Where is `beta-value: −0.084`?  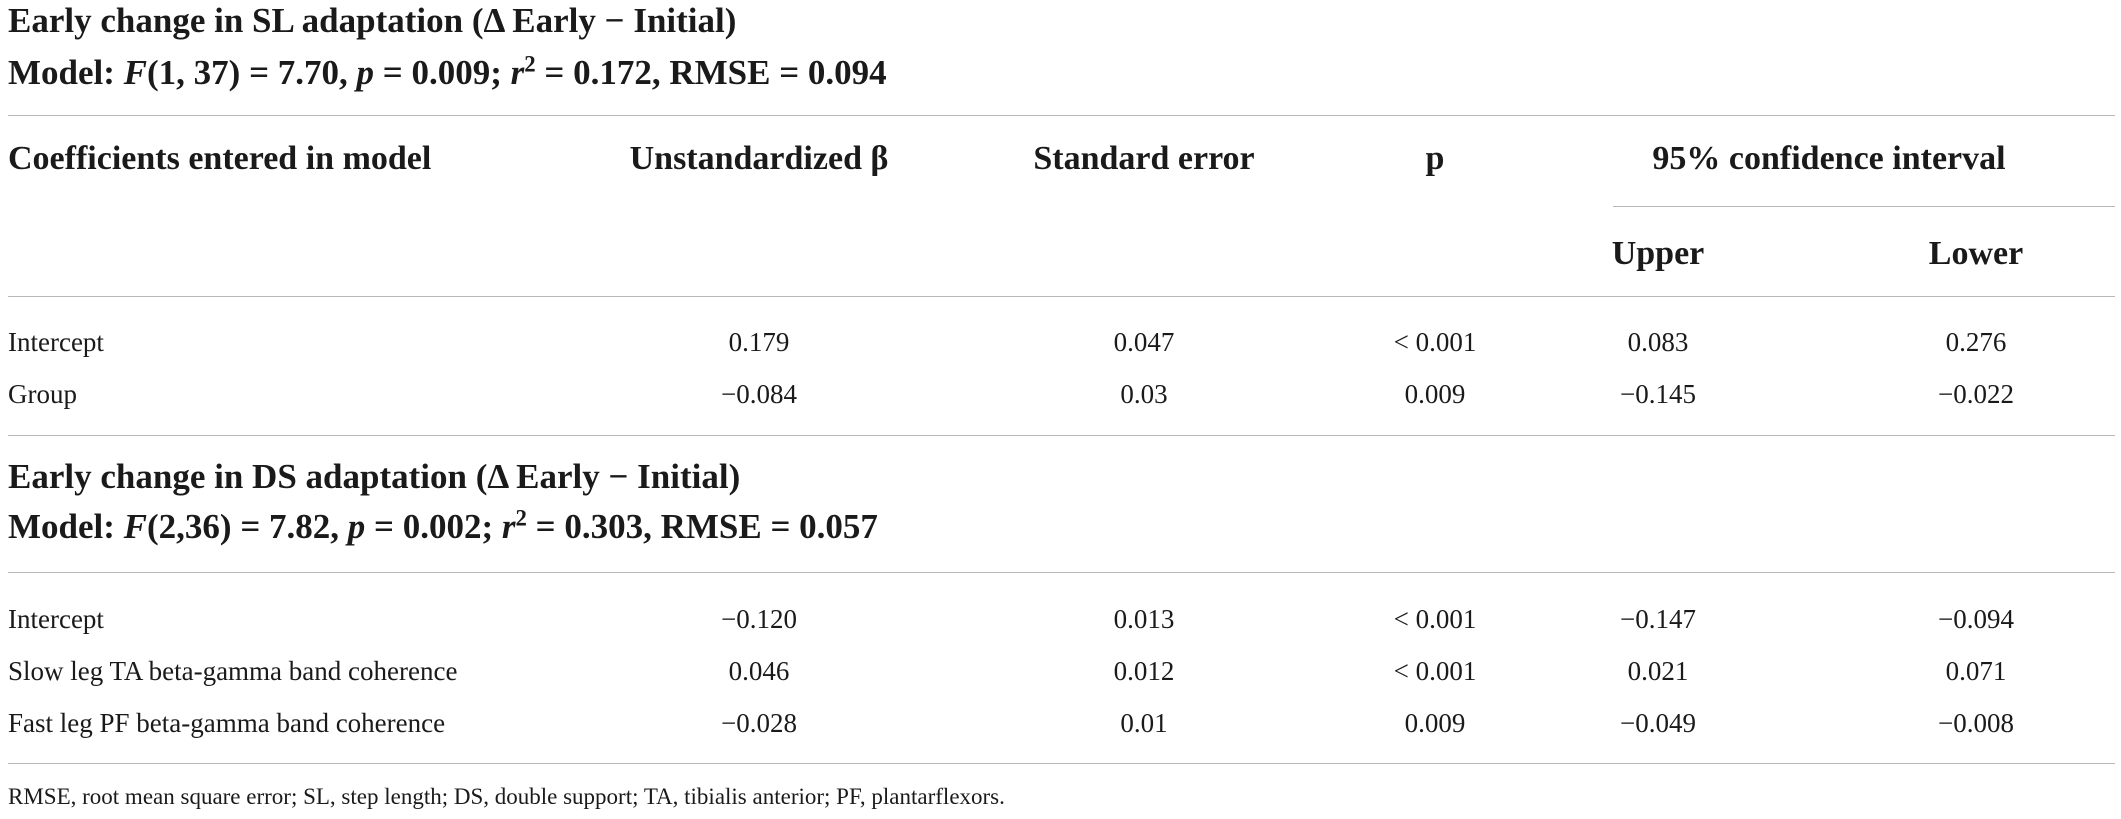
beta-value: −0.084 is located at coordinates (759, 394).